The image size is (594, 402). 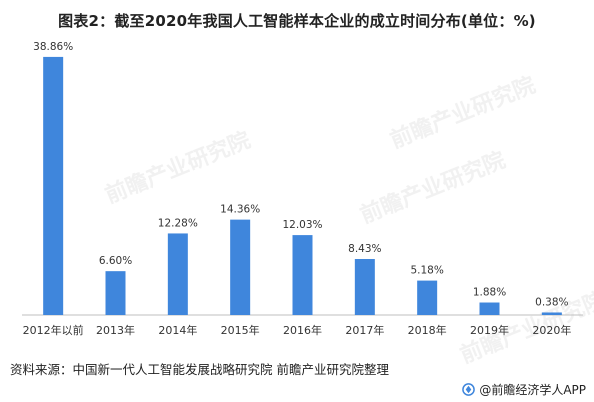 What do you see at coordinates (364, 249) in the screenshot?
I see `data-label: 8.43%` at bounding box center [364, 249].